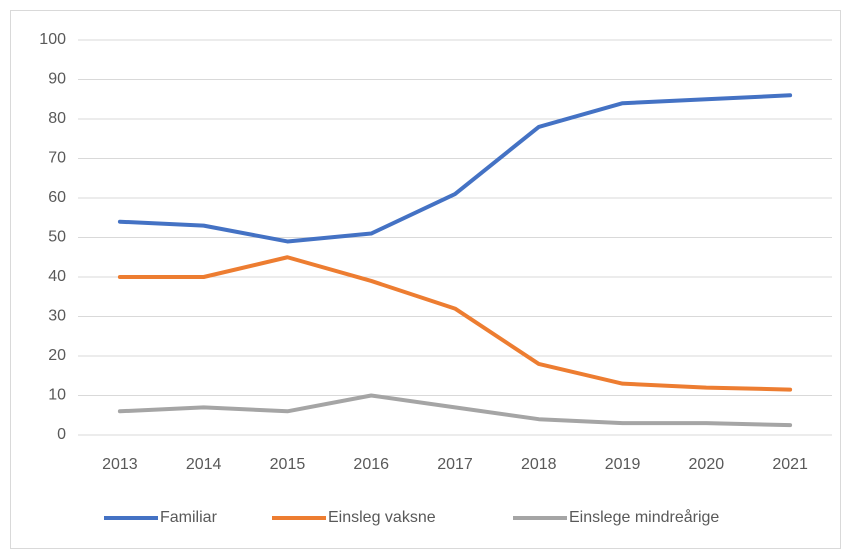 The height and width of the screenshot is (551, 853). Describe the element at coordinates (790, 464) in the screenshot. I see `x-tick-label: 2021` at that location.